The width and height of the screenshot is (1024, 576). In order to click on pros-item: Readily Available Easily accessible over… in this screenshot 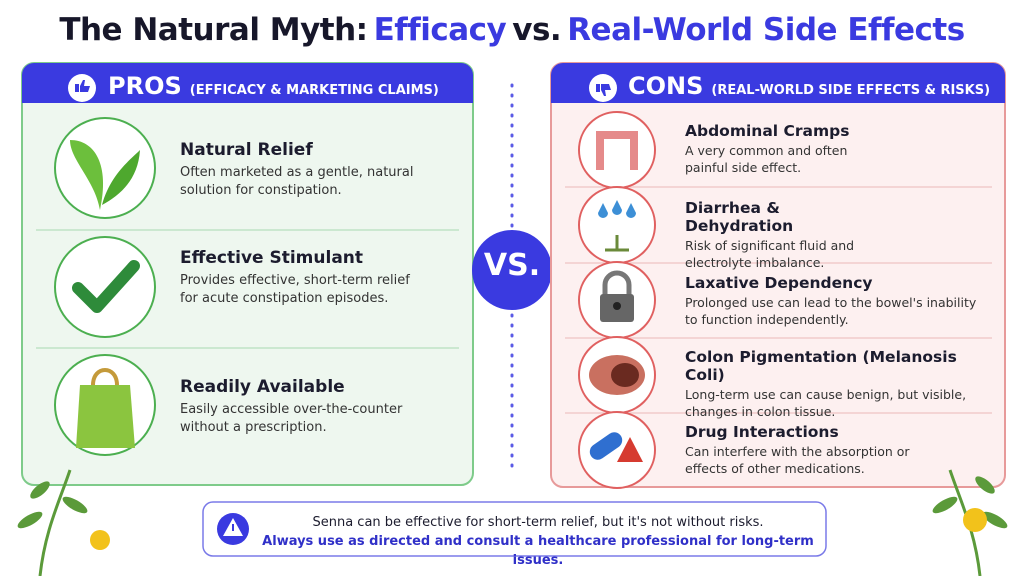, I will do `click(305, 407)`.